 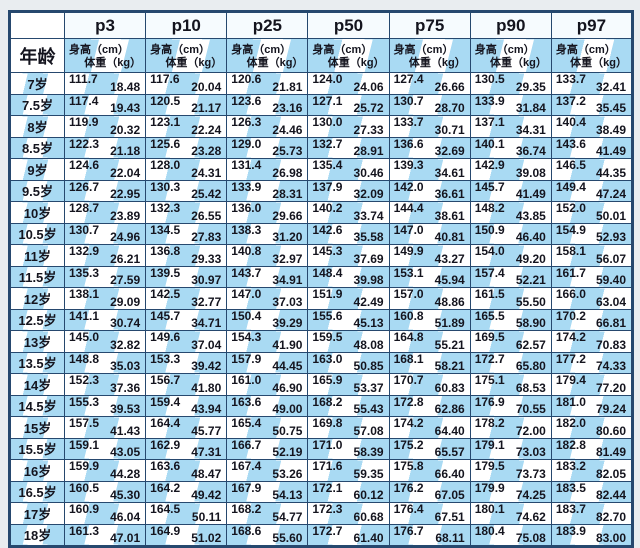 What do you see at coordinates (267, 319) in the screenshot?
I see `height-weight-cell: 150.4 39.29` at bounding box center [267, 319].